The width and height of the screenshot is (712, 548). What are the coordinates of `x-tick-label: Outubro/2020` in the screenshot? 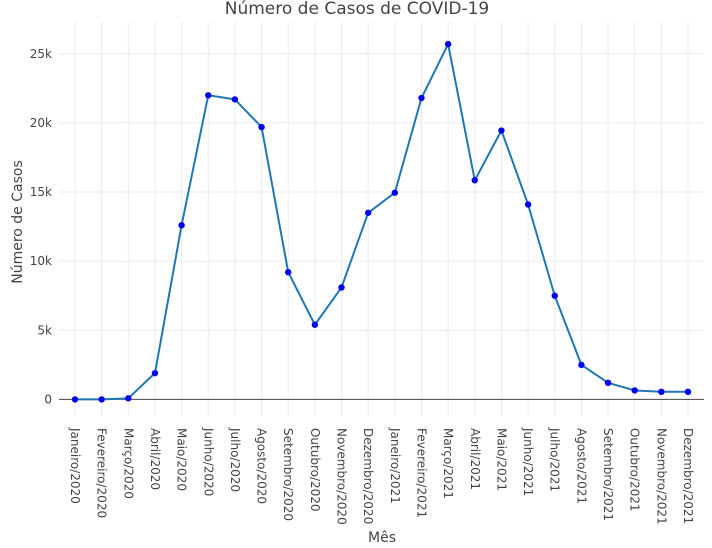 It's located at (315, 470).